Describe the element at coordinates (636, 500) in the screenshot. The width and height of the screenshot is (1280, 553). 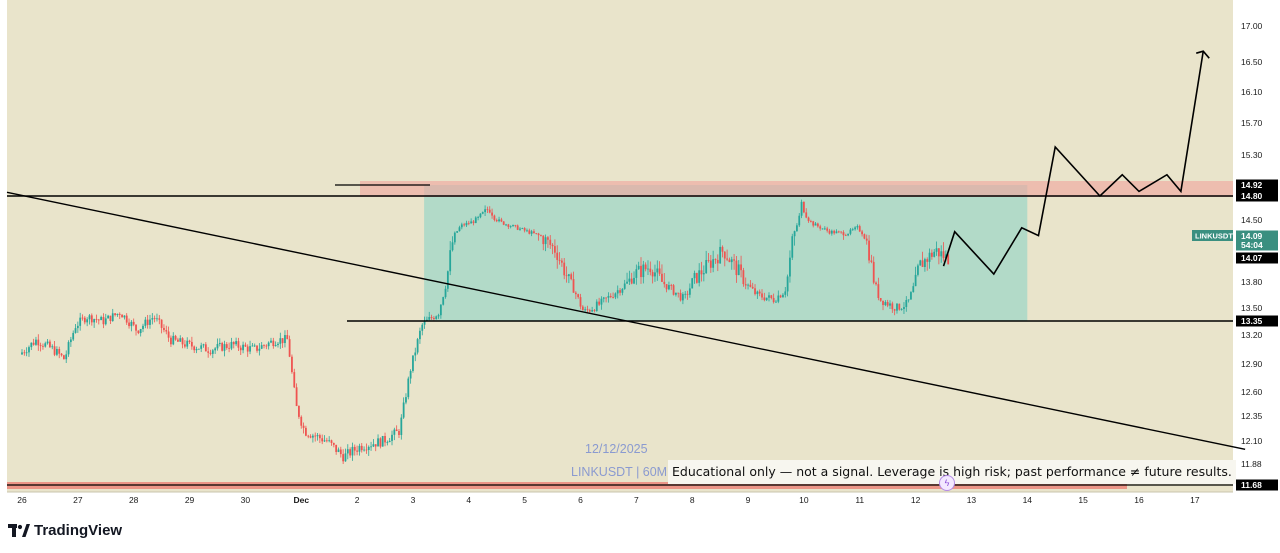
I see `x-tick-label: 7` at that location.